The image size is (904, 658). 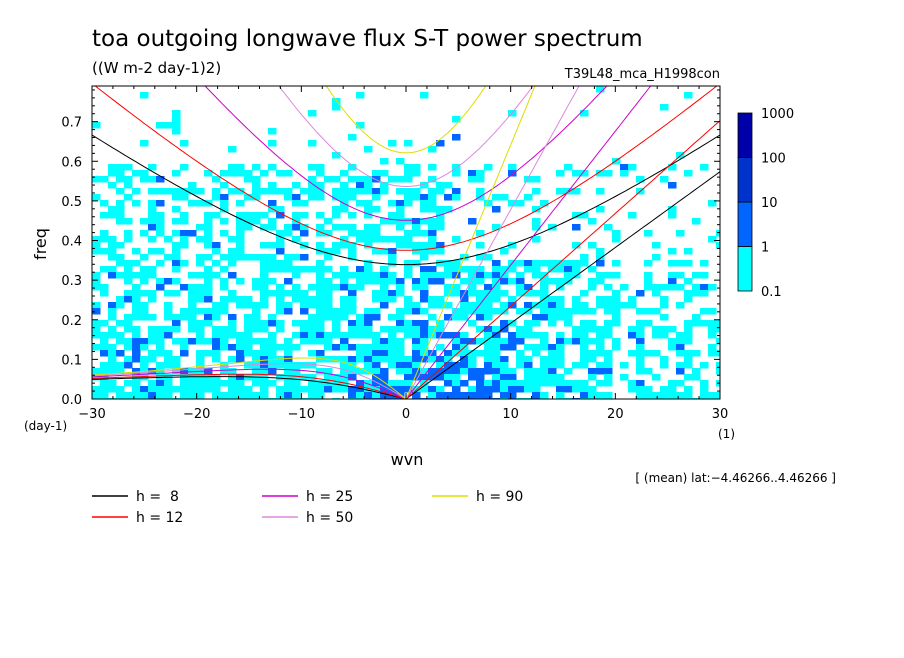 I want to click on colorbar-swatch, so click(x=745, y=224).